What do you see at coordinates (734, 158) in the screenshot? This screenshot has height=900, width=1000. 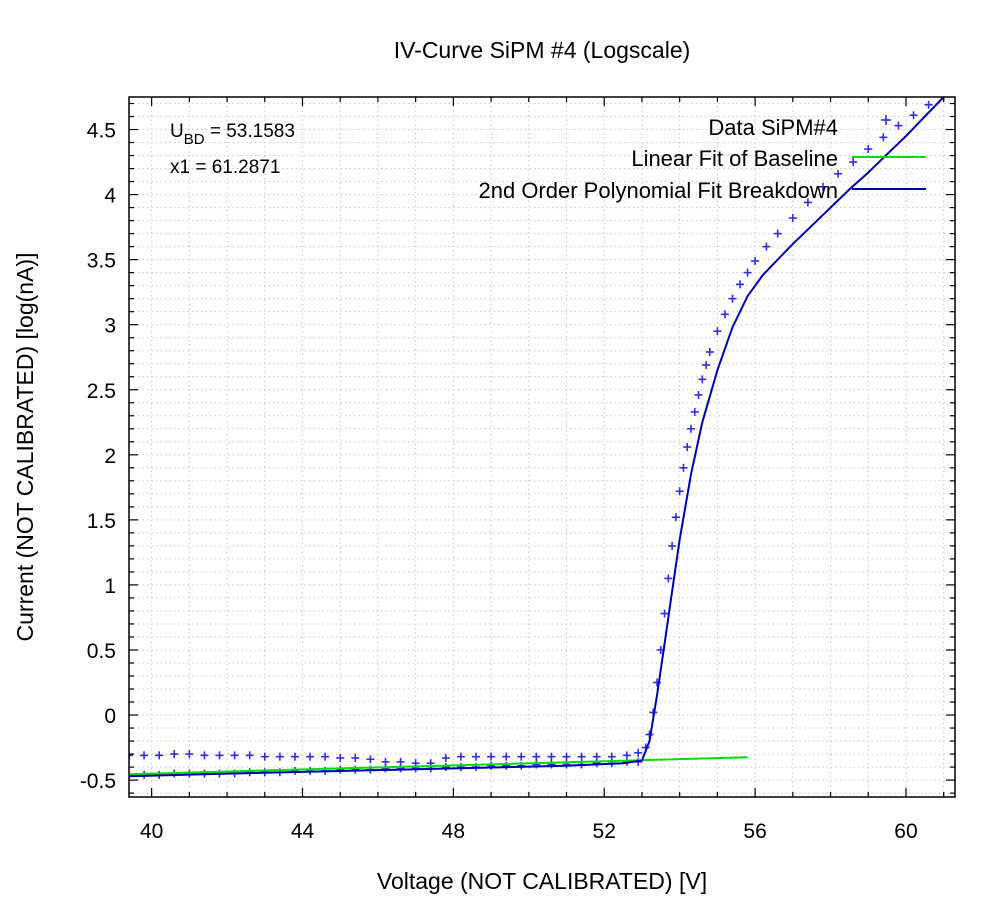 I see `legend-label-linear-fit: Linear Fit of Baseline` at bounding box center [734, 158].